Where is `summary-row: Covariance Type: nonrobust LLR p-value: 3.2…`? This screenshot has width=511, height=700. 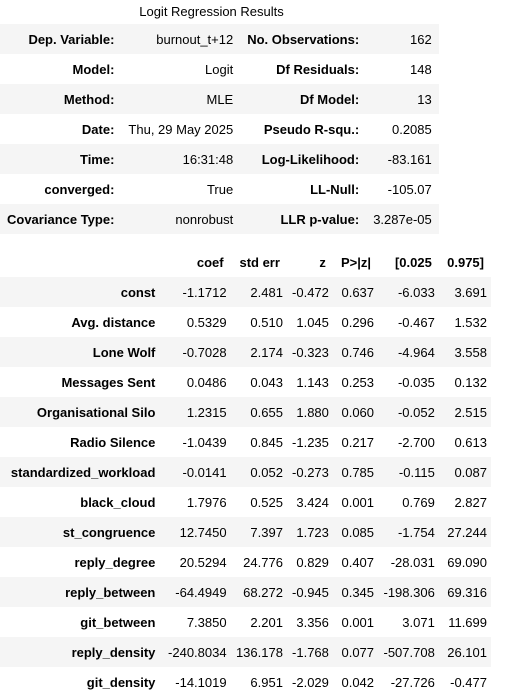
summary-row: Covariance Type: nonrobust LLR p-value: 3.2… is located at coordinates (219, 219).